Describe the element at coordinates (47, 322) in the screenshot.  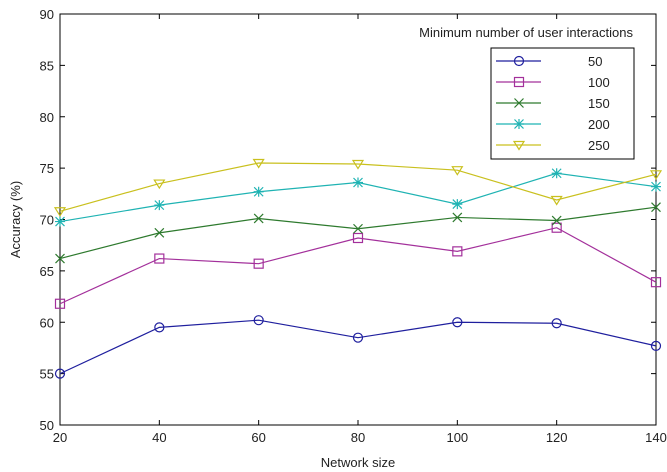
I see `y-tick-label: 60` at that location.